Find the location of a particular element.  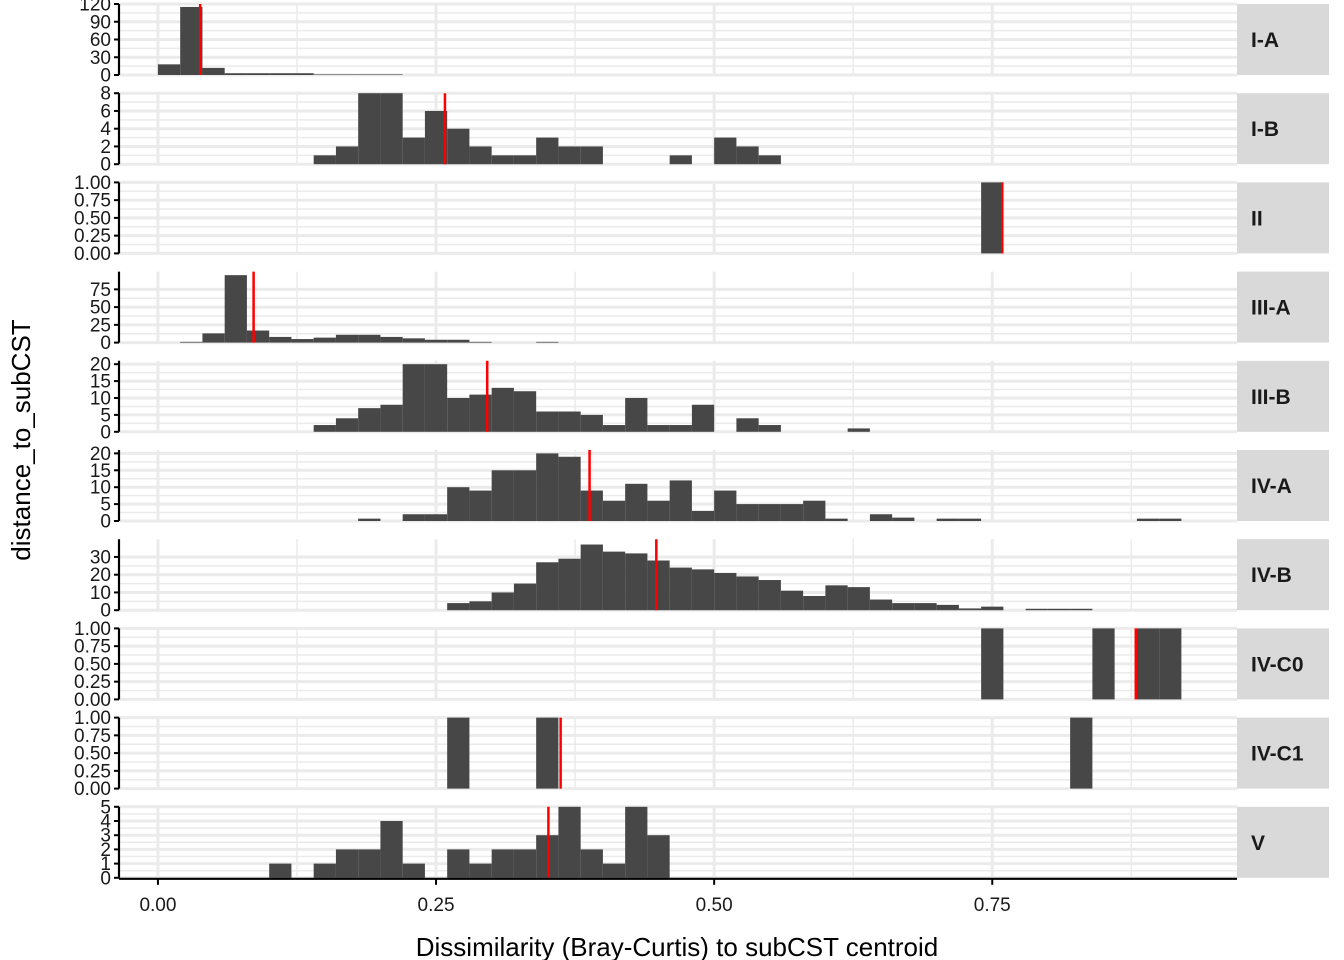

x-tick-label: 0.00 is located at coordinates (157, 905).